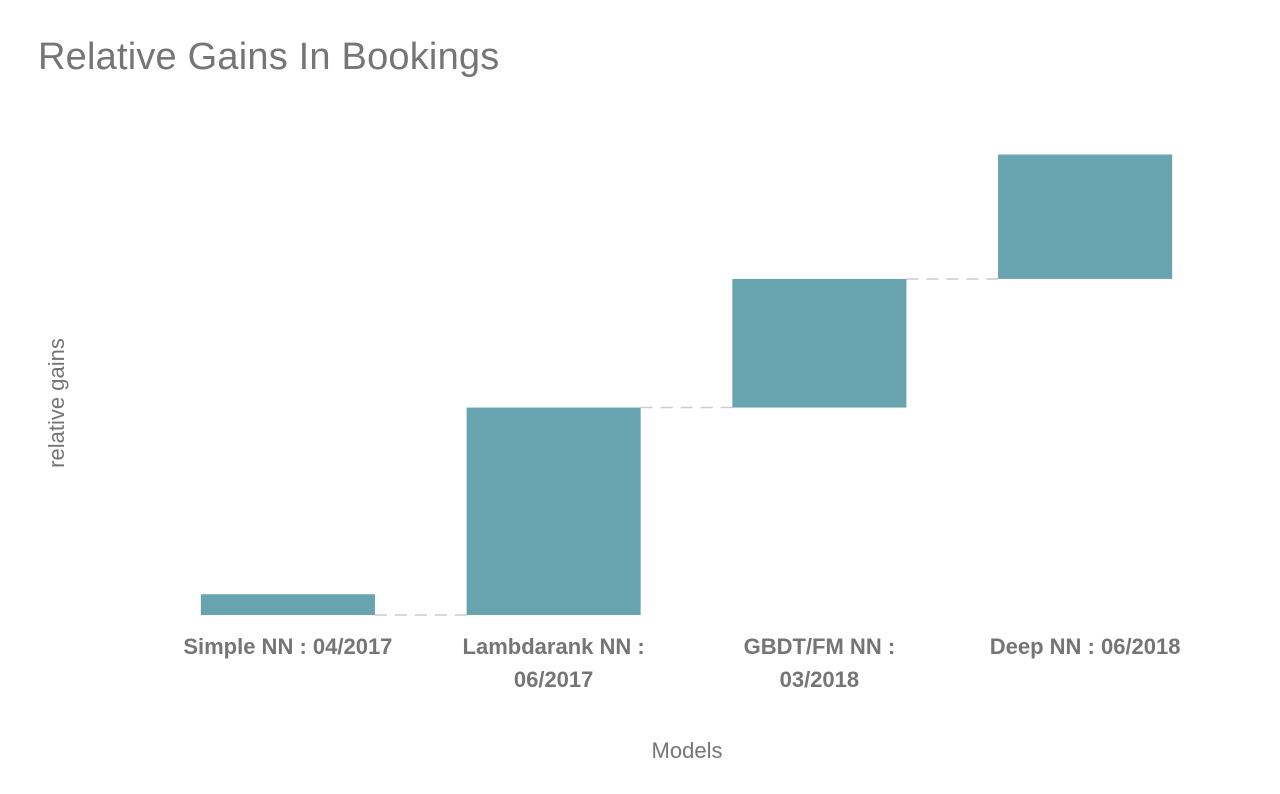  I want to click on x-axis-label: Models, so click(687, 750).